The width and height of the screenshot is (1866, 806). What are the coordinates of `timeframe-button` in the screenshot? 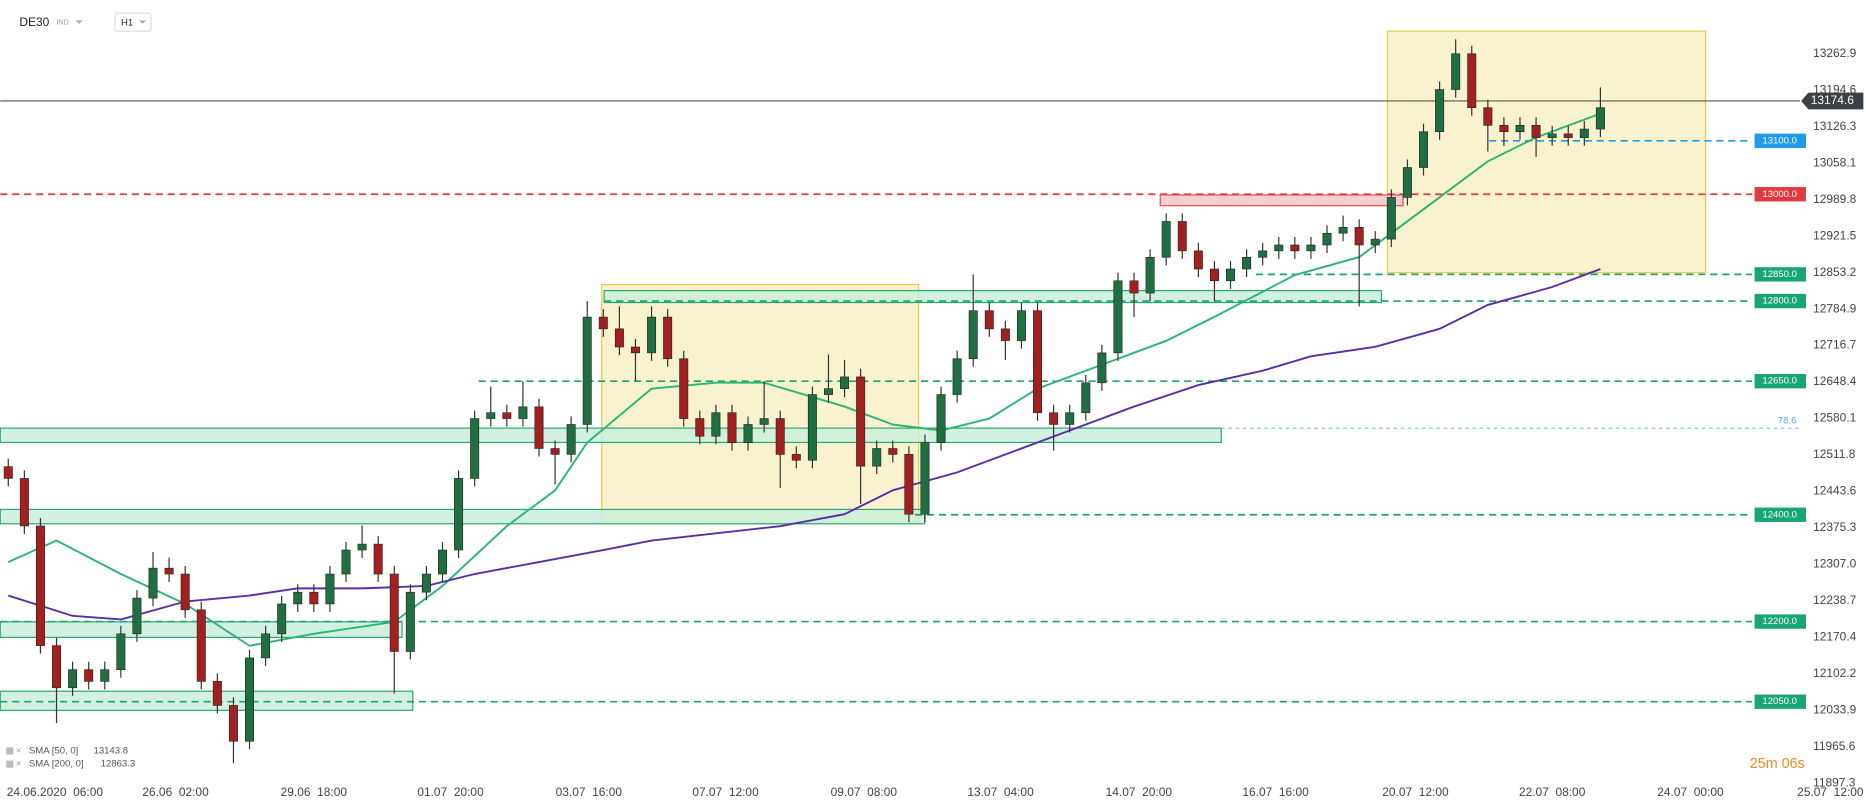 It's located at (133, 22).